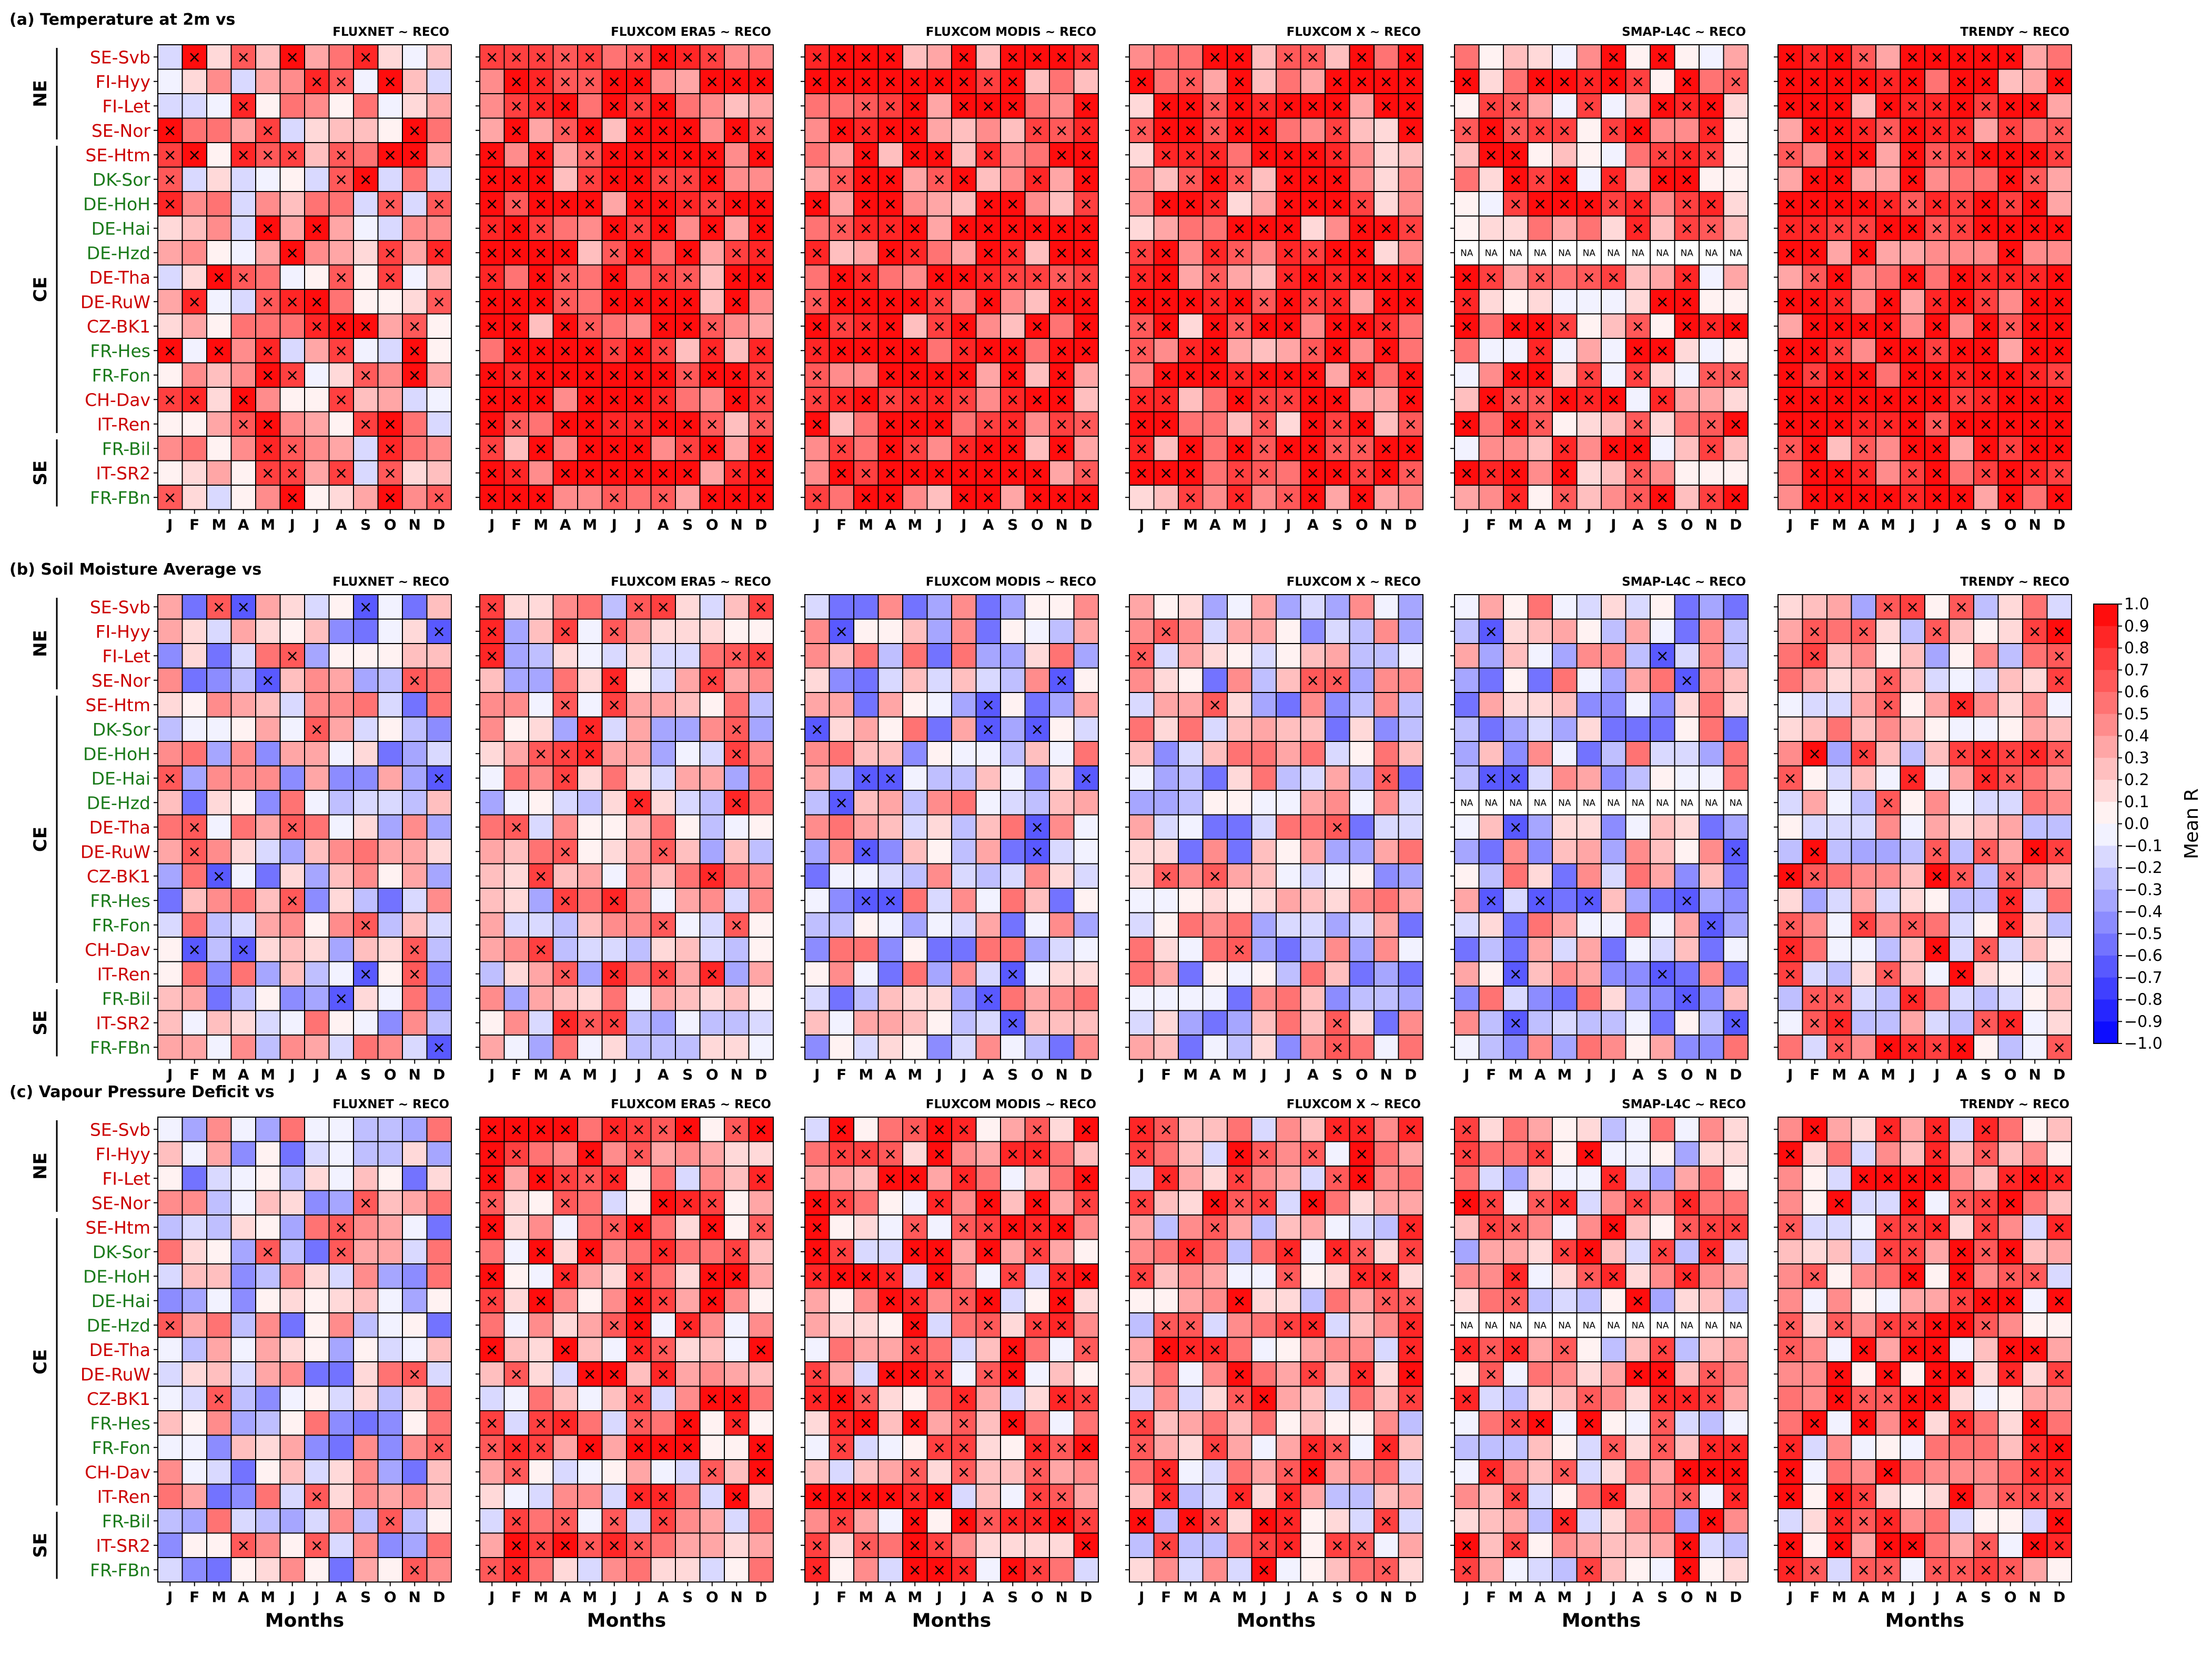 Image resolution: width=2212 pixels, height=1657 pixels. Describe the element at coordinates (1564, 803) in the screenshot. I see `na-label: NA` at that location.